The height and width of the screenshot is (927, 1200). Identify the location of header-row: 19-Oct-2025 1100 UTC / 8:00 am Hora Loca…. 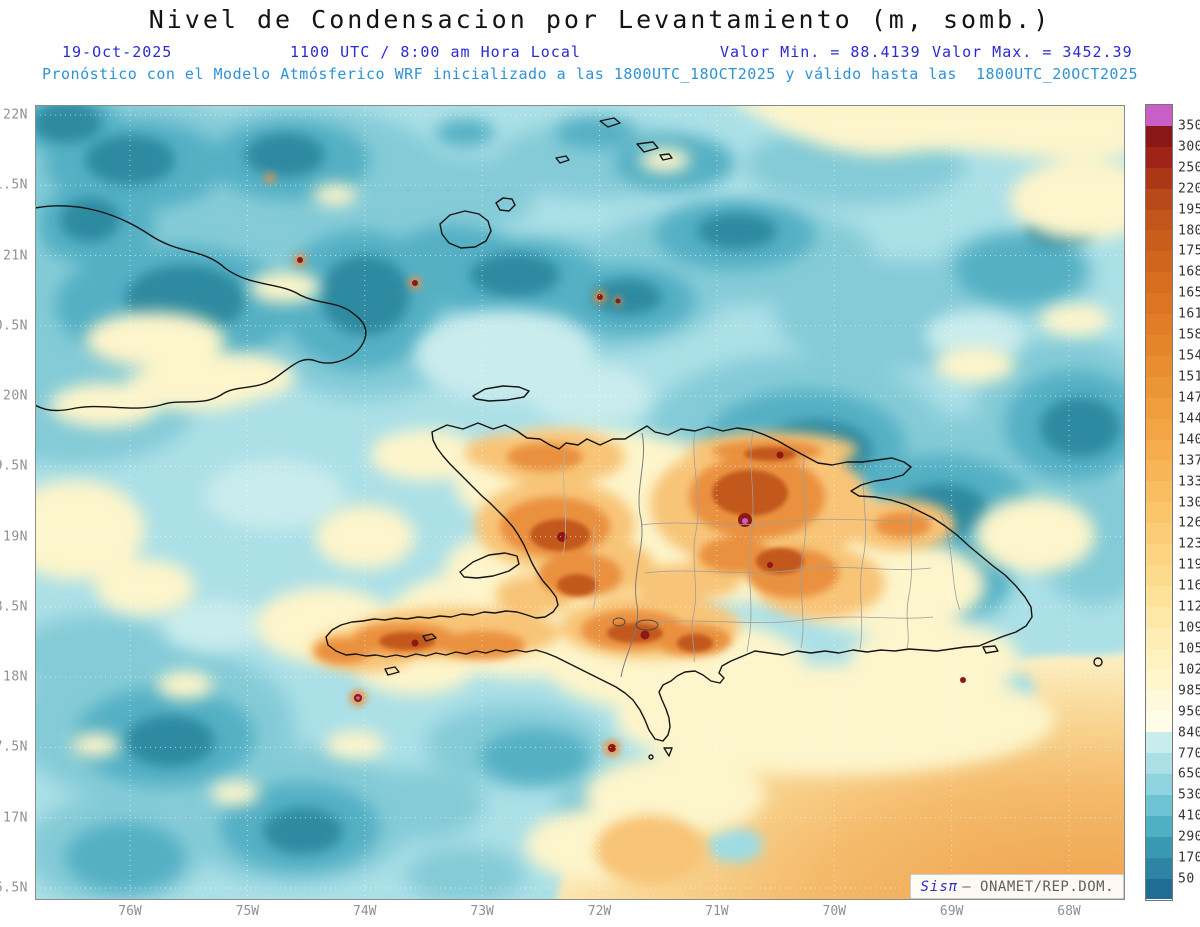
(600, 52).